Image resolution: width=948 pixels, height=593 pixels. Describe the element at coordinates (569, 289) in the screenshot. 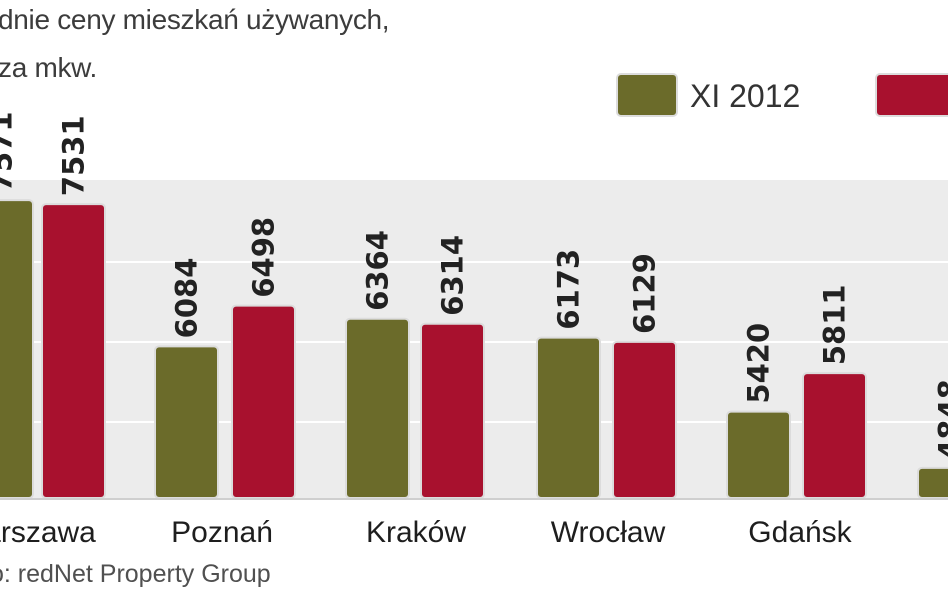

I see `data-label: 6173` at that location.